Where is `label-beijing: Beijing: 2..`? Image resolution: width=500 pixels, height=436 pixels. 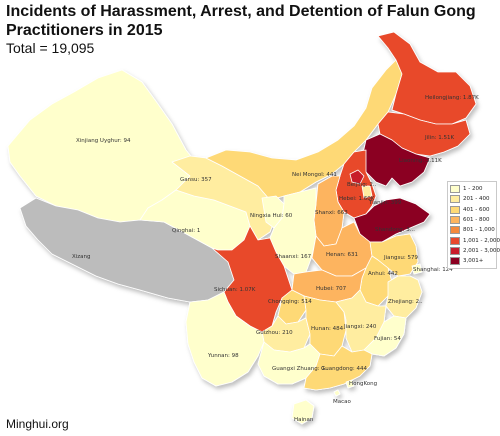
label-beijing: Beijing: 2.. is located at coordinates (362, 185).